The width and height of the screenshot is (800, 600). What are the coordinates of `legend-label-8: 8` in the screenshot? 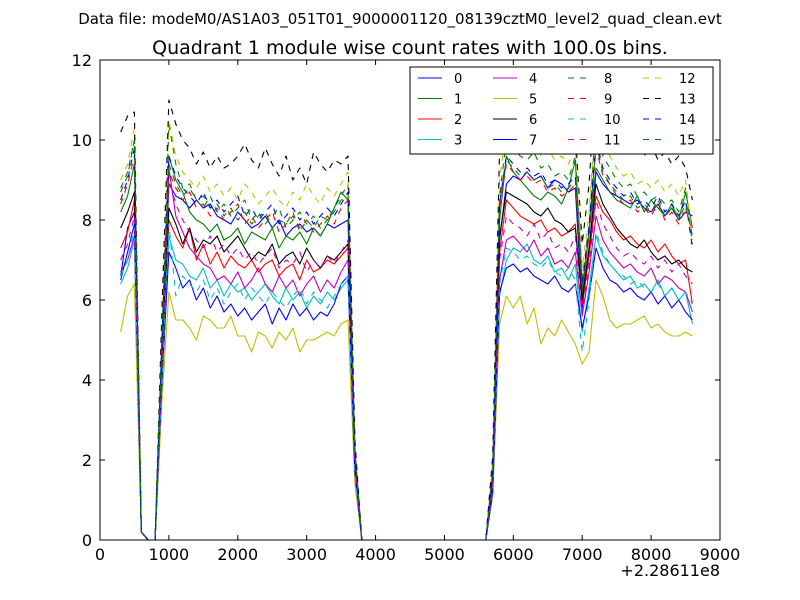 It's located at (608, 79).